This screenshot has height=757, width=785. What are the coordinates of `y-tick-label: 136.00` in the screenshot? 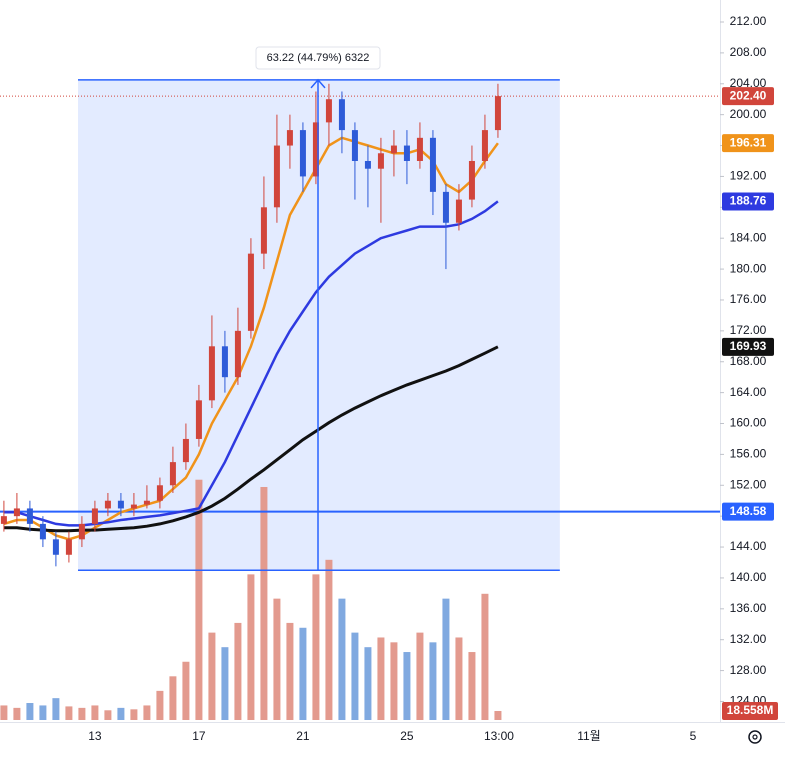 It's located at (748, 608).